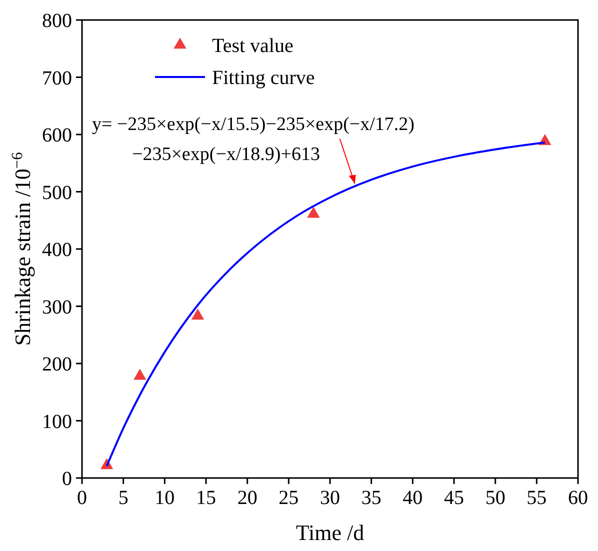  I want to click on x-tick-label: 25, so click(288, 498).